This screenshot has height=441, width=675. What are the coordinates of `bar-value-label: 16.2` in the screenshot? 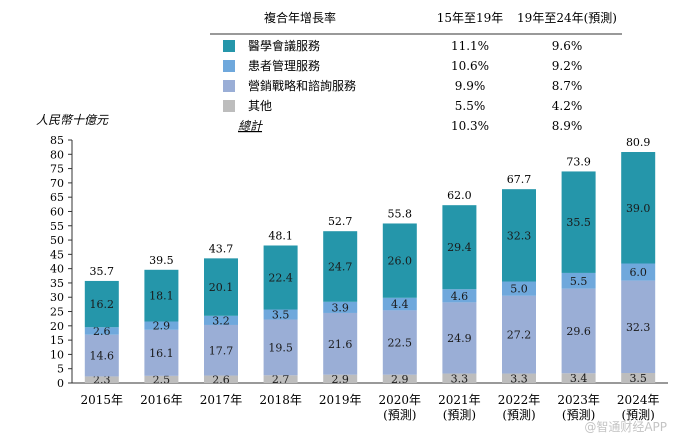 It's located at (102, 304).